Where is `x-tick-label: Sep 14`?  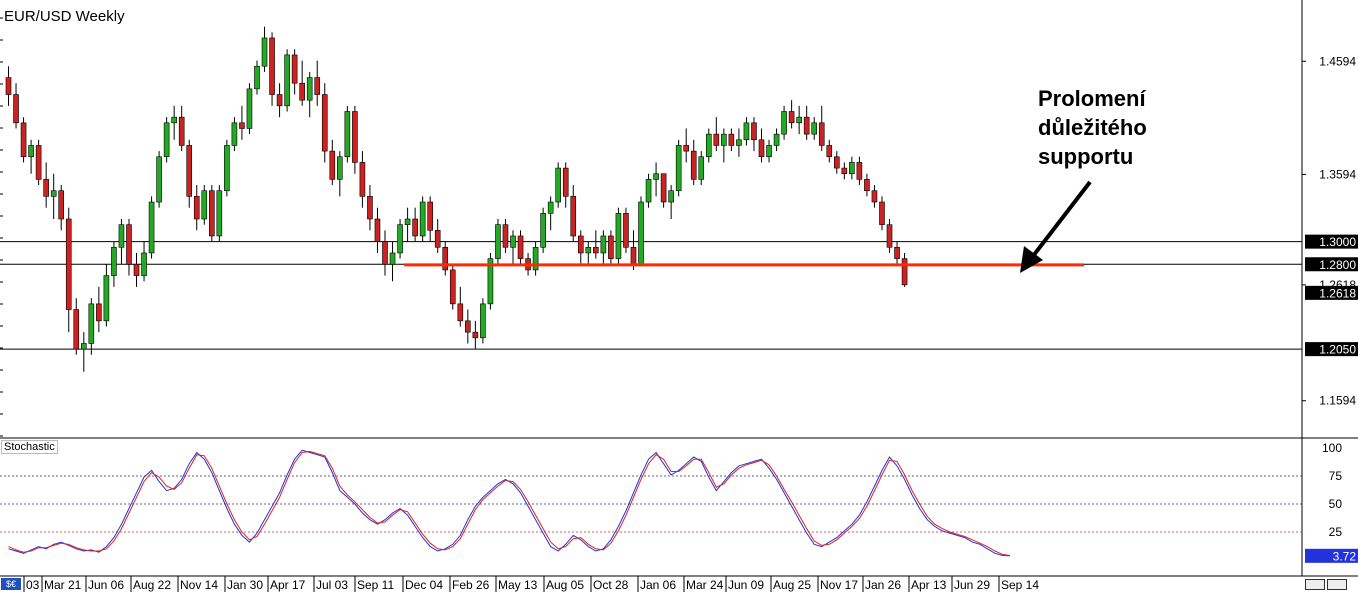 x-tick-label: Sep 14 is located at coordinates (1020, 585).